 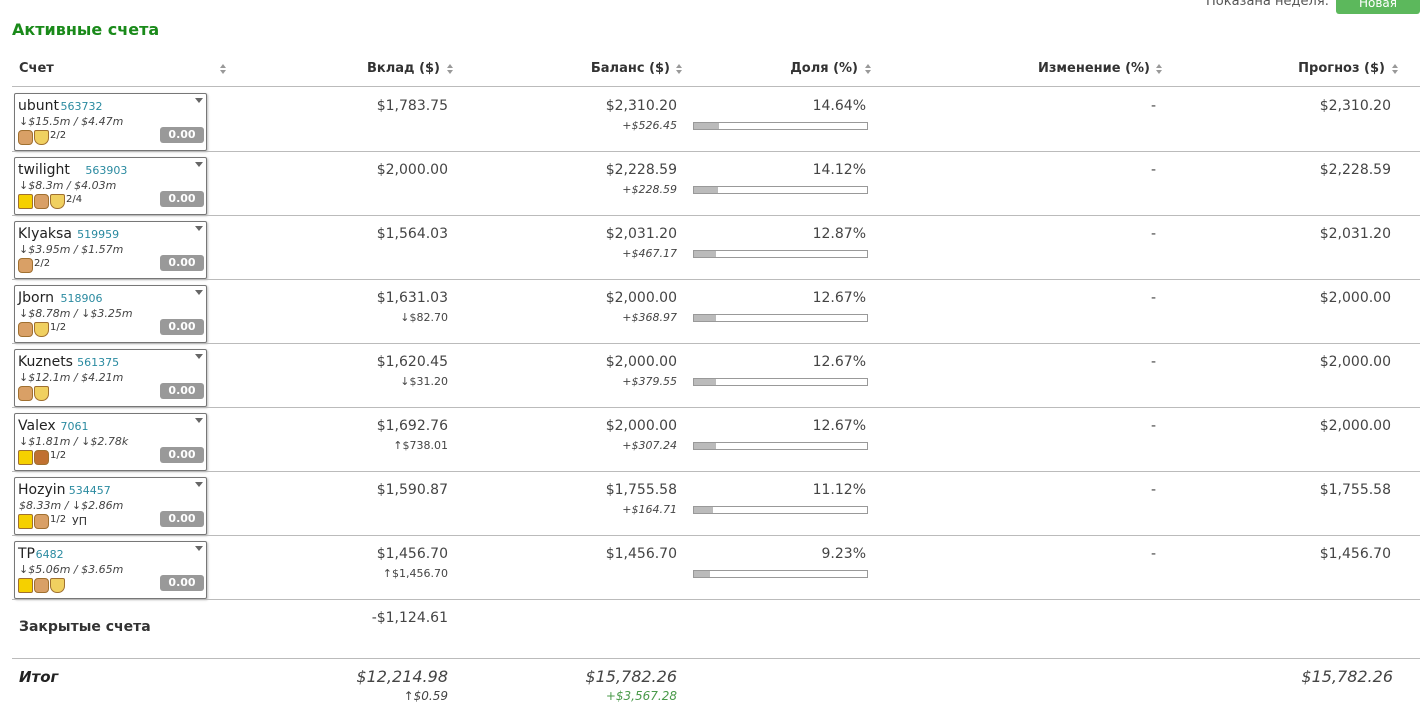 What do you see at coordinates (630, 68) in the screenshot?
I see `column-header: Баланс ($)` at bounding box center [630, 68].